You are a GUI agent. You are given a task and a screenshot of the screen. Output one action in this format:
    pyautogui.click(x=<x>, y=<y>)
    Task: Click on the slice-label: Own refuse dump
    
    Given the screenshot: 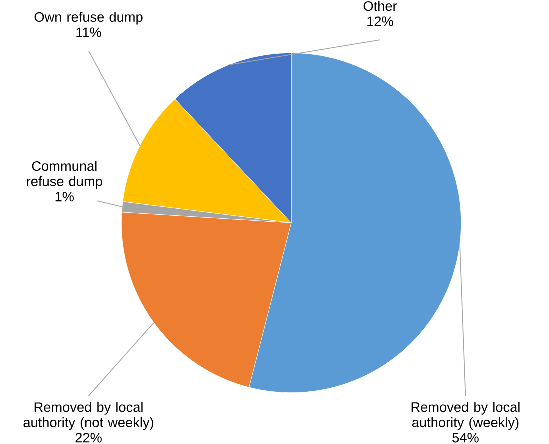 What is the action you would take?
    pyautogui.click(x=88, y=18)
    